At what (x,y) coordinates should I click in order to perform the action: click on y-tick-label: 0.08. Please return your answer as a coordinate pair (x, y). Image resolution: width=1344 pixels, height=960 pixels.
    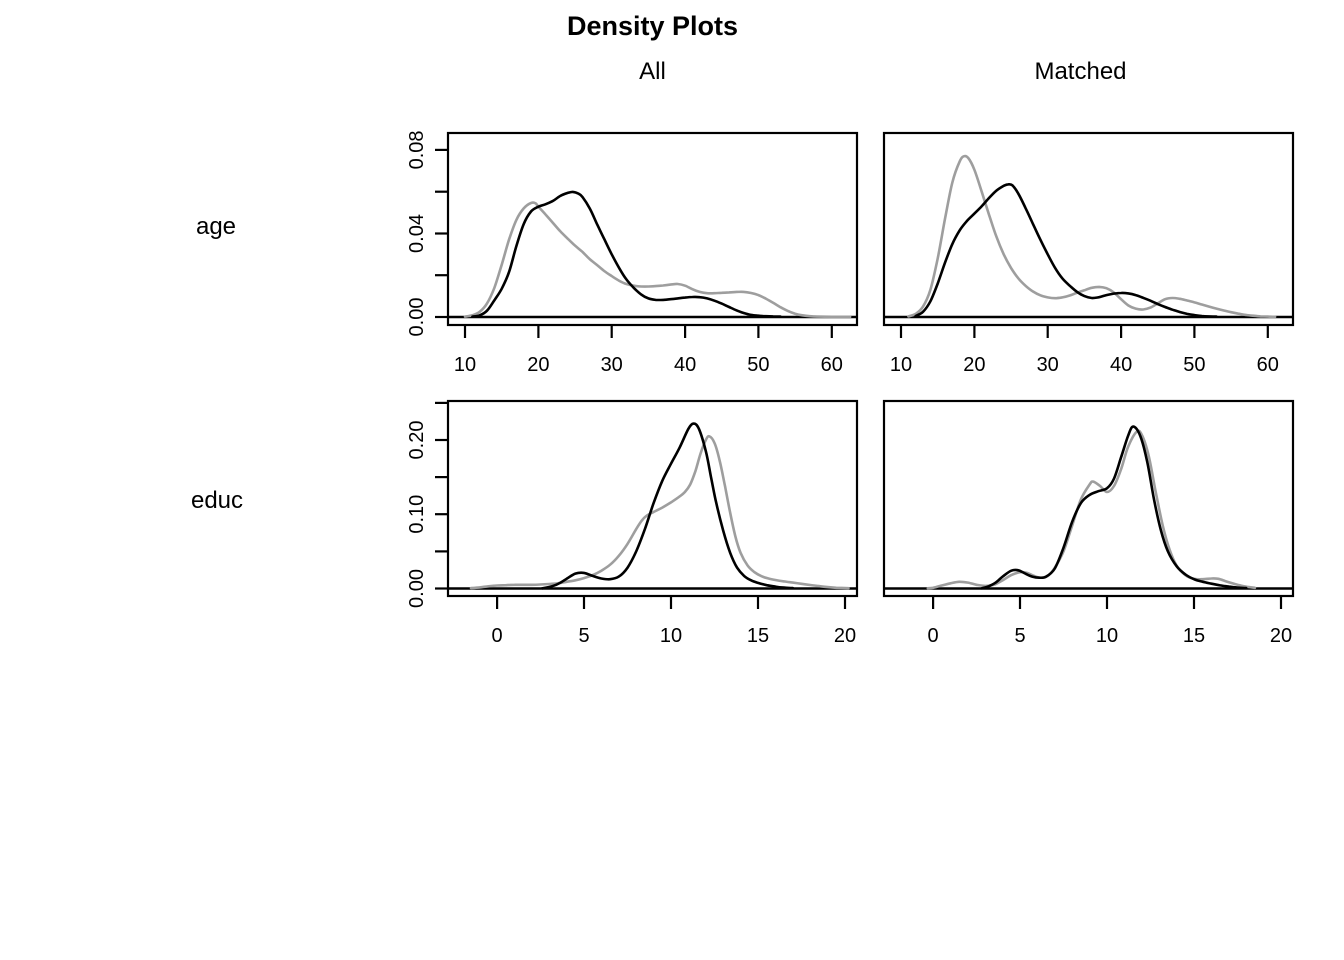
    Looking at the image, I should click on (417, 149).